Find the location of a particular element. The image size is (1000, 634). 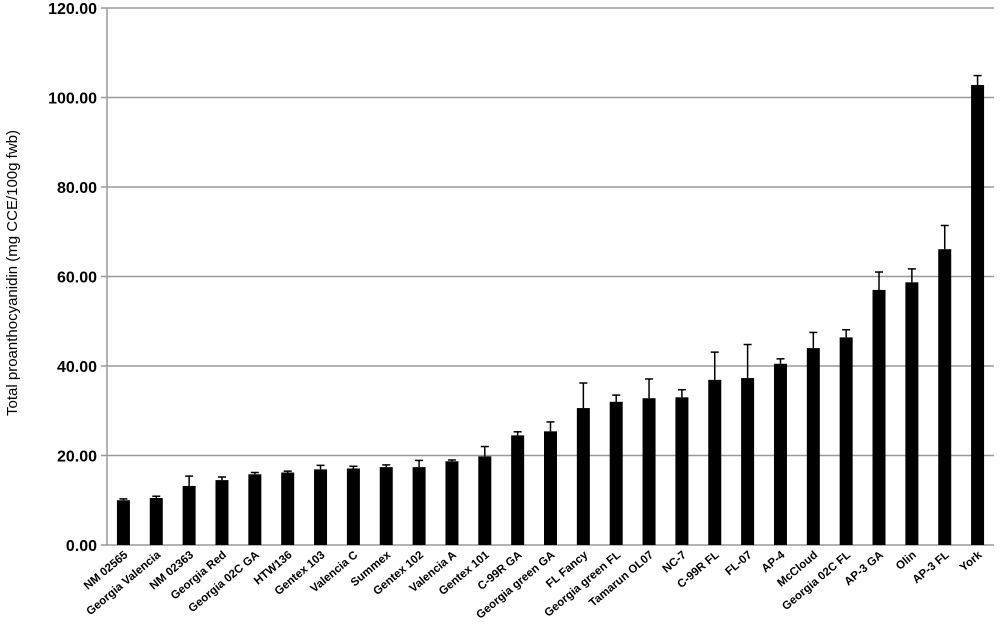

y-tick-label: 40.00 is located at coordinates (77, 367).